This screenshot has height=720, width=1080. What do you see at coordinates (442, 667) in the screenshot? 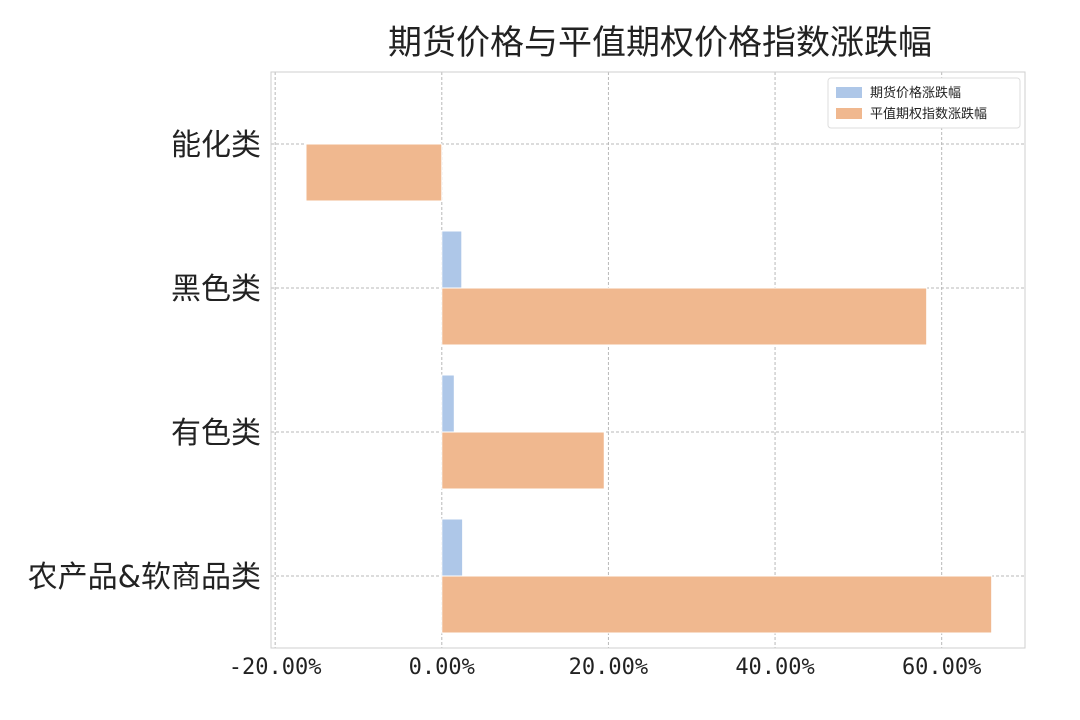
I see `x-tick-label: 0.00%` at bounding box center [442, 667].